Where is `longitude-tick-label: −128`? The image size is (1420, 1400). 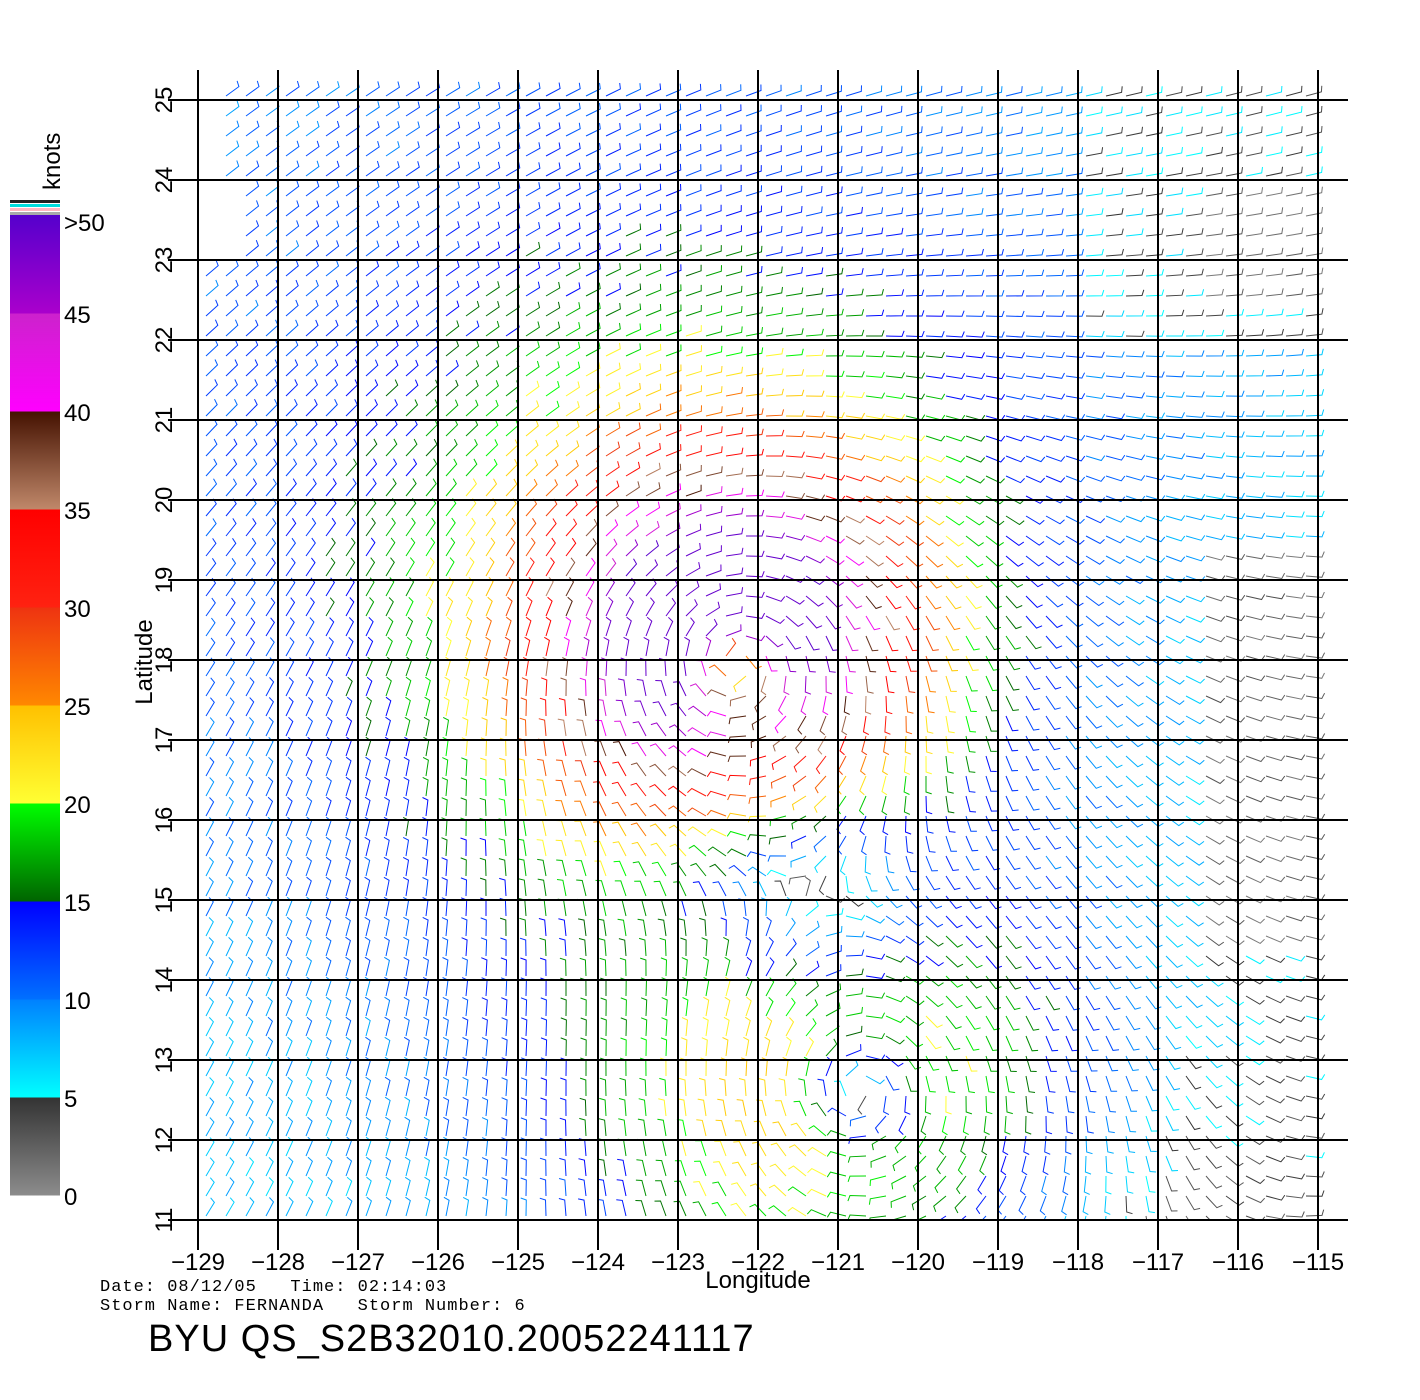 longitude-tick-label: −128 is located at coordinates (278, 1262).